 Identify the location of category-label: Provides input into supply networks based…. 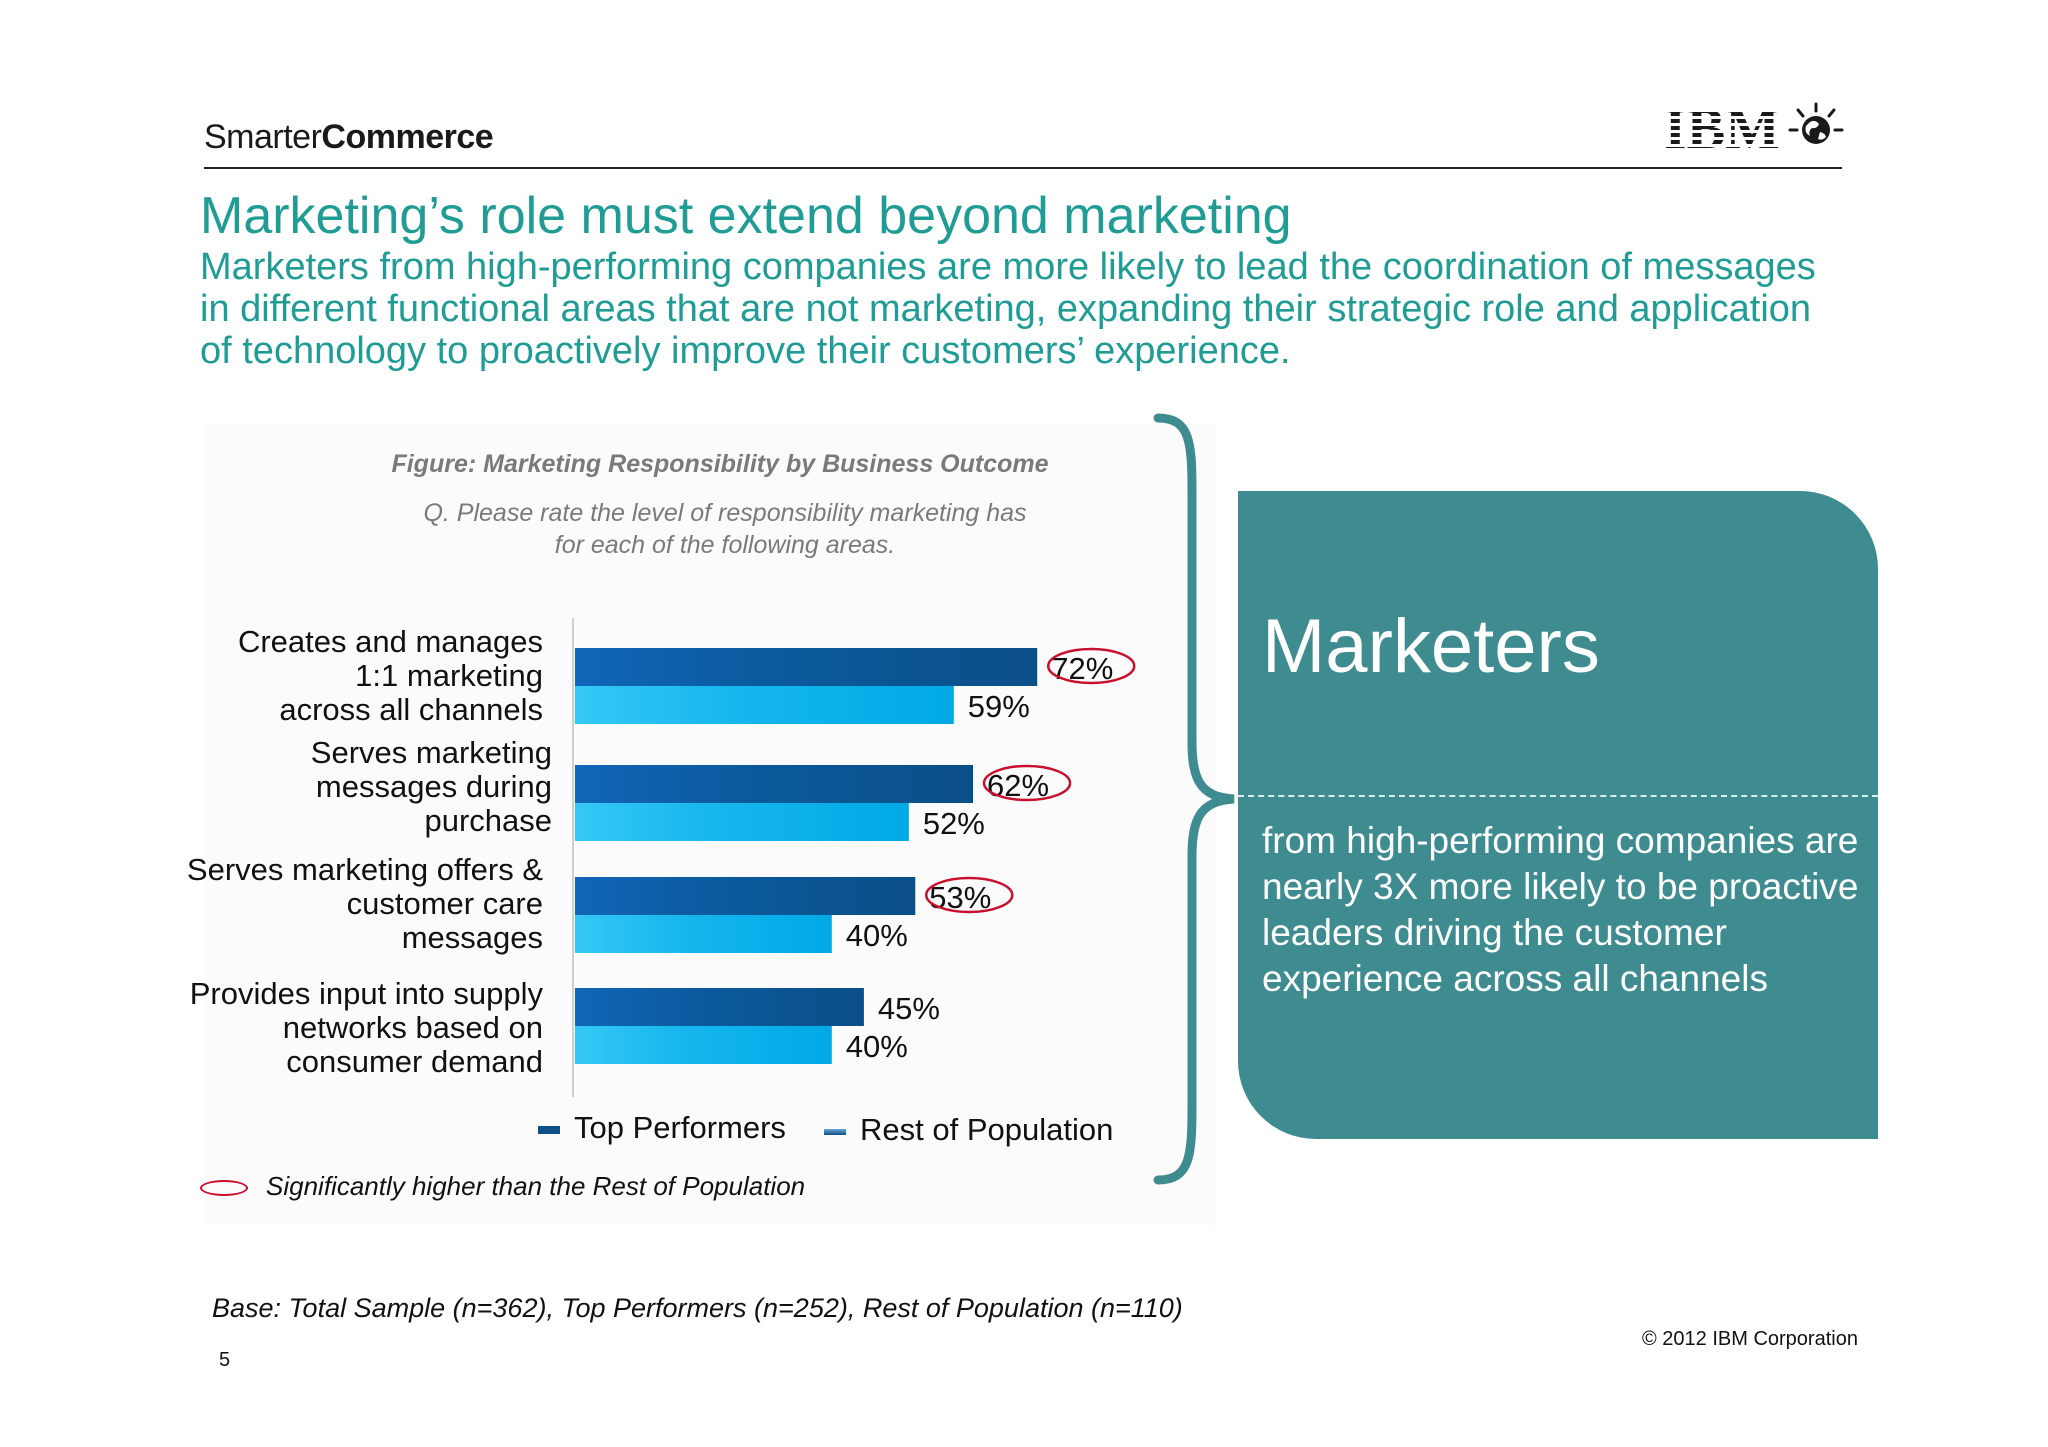
(366, 1028).